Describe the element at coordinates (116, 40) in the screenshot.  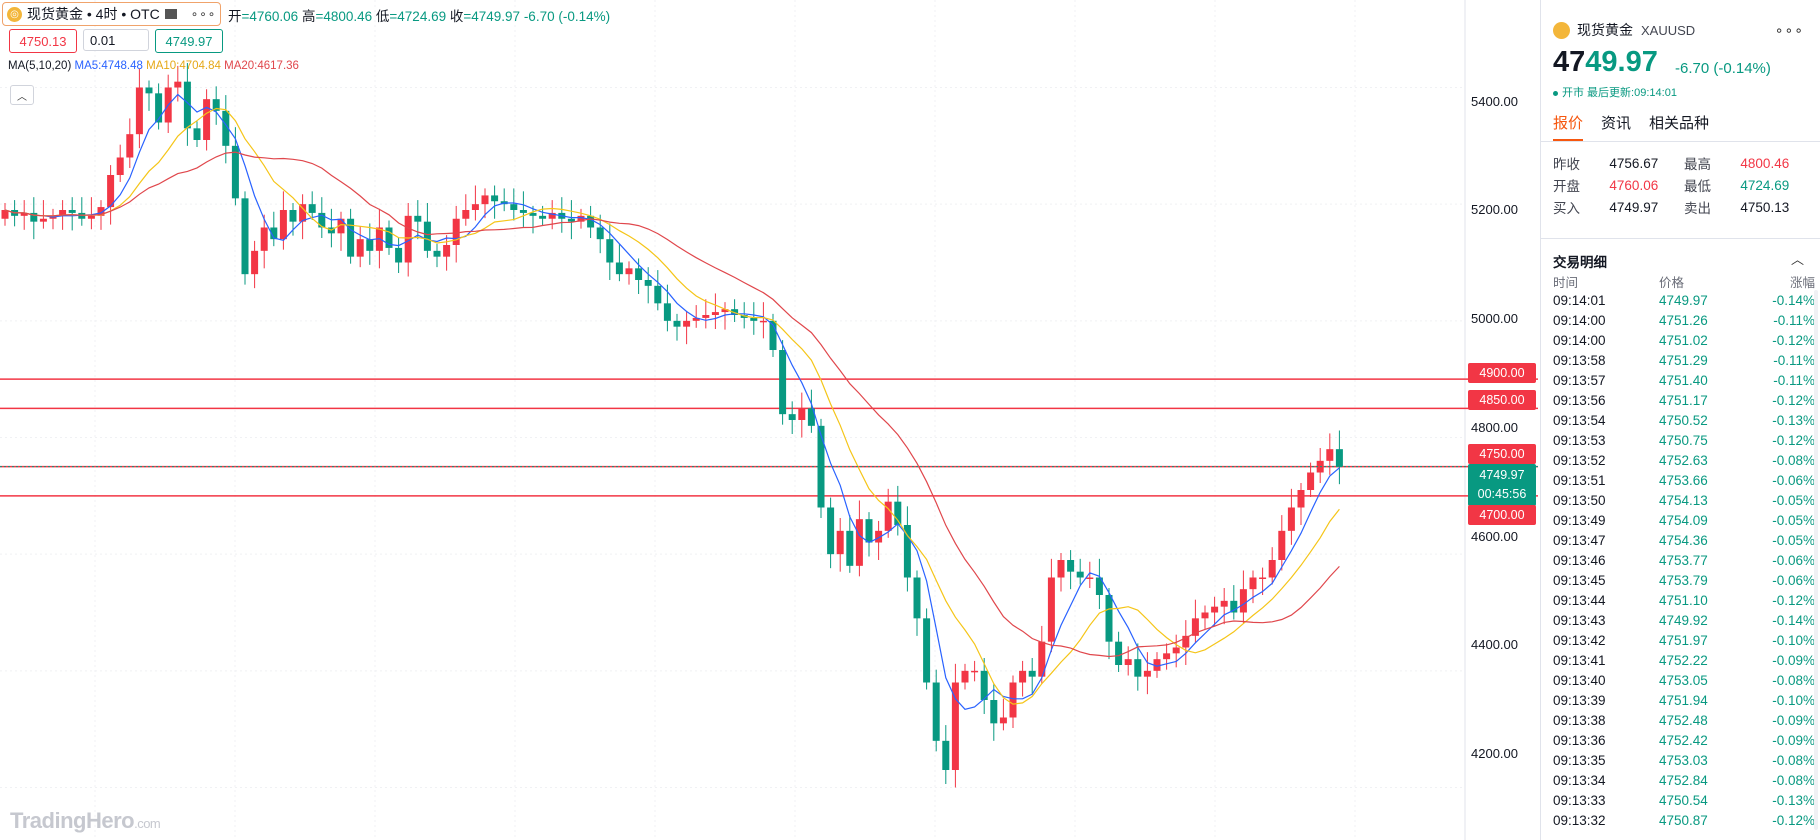
I see `quantity-input: 0.01` at that location.